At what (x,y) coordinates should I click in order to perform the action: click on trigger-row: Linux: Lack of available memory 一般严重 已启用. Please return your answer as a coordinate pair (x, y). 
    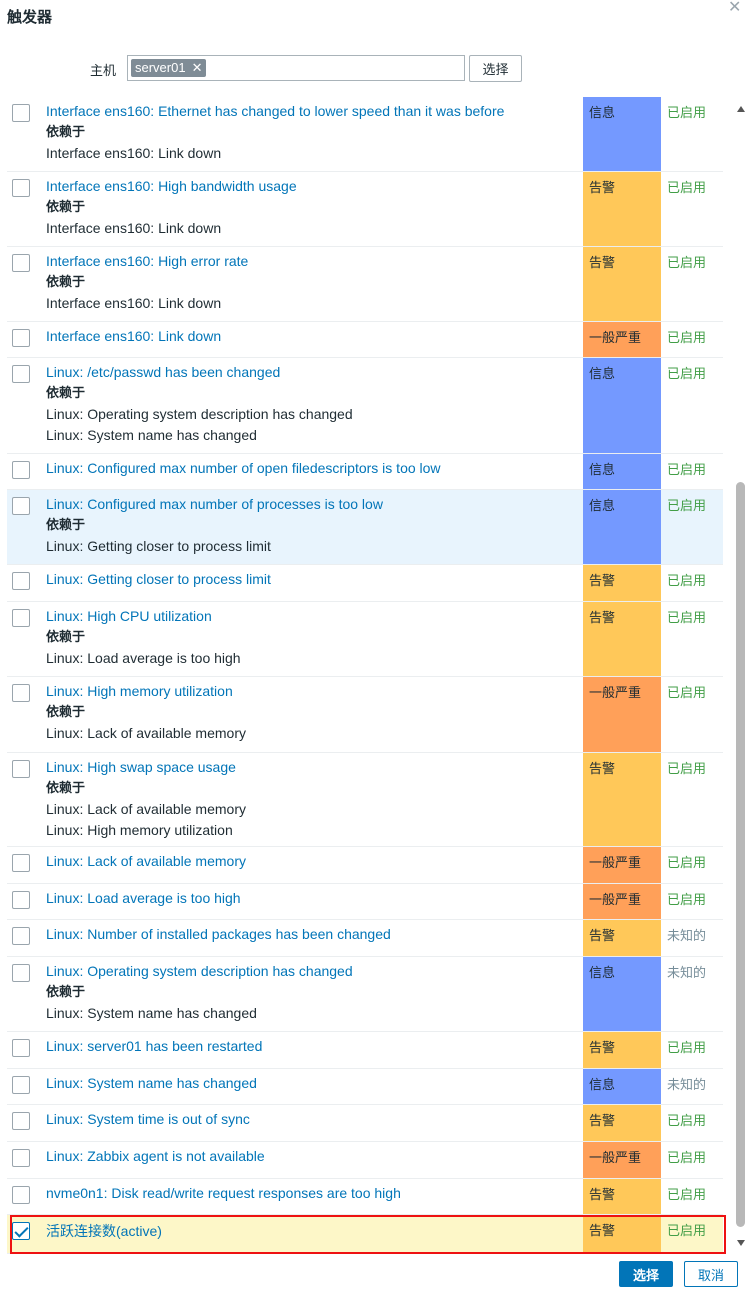
    Looking at the image, I should click on (365, 865).